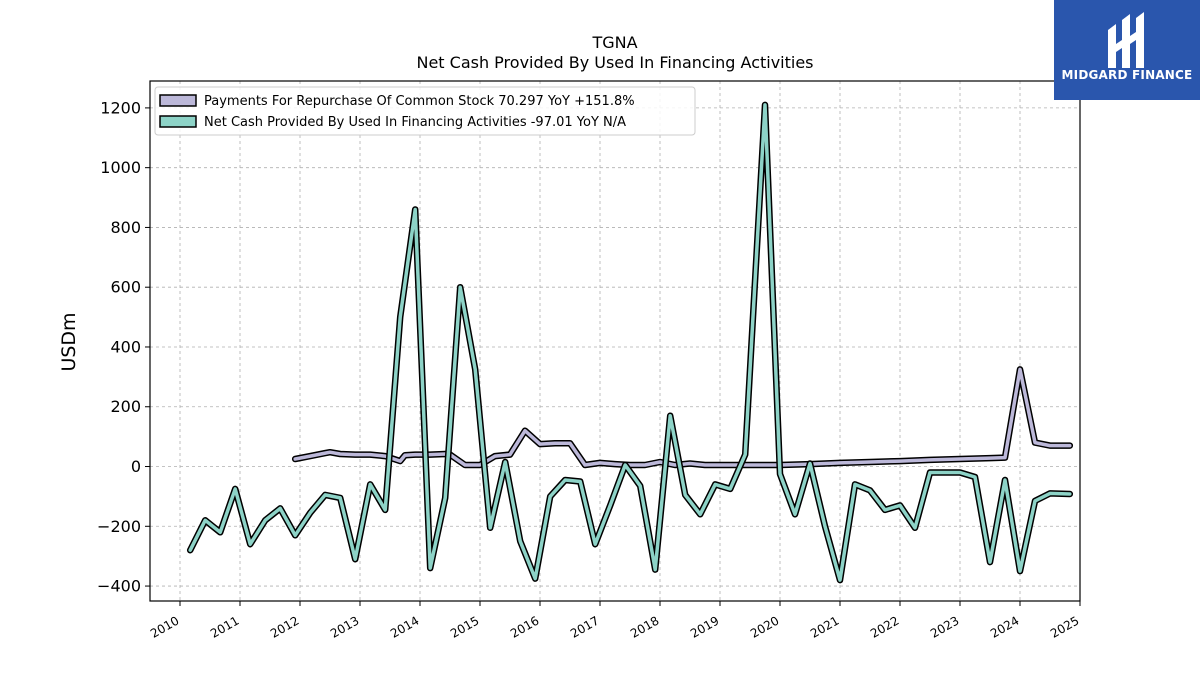 Image resolution: width=1200 pixels, height=675 pixels. What do you see at coordinates (136, 466) in the screenshot?
I see `y-tick-label: 0` at bounding box center [136, 466].